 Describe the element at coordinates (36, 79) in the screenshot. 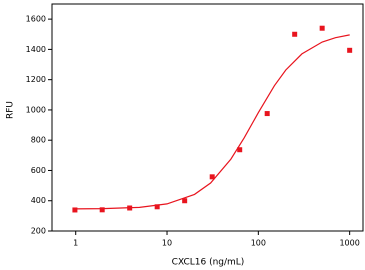

I see `y-tick-label: 1200` at that location.